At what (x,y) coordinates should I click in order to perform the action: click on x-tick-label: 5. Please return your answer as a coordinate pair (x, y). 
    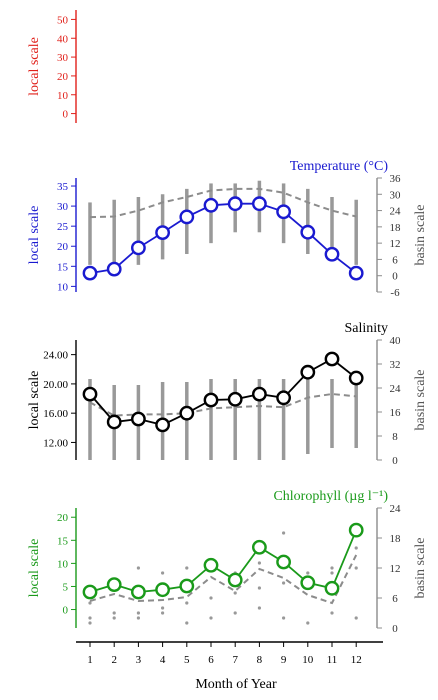
    Looking at the image, I should click on (187, 660).